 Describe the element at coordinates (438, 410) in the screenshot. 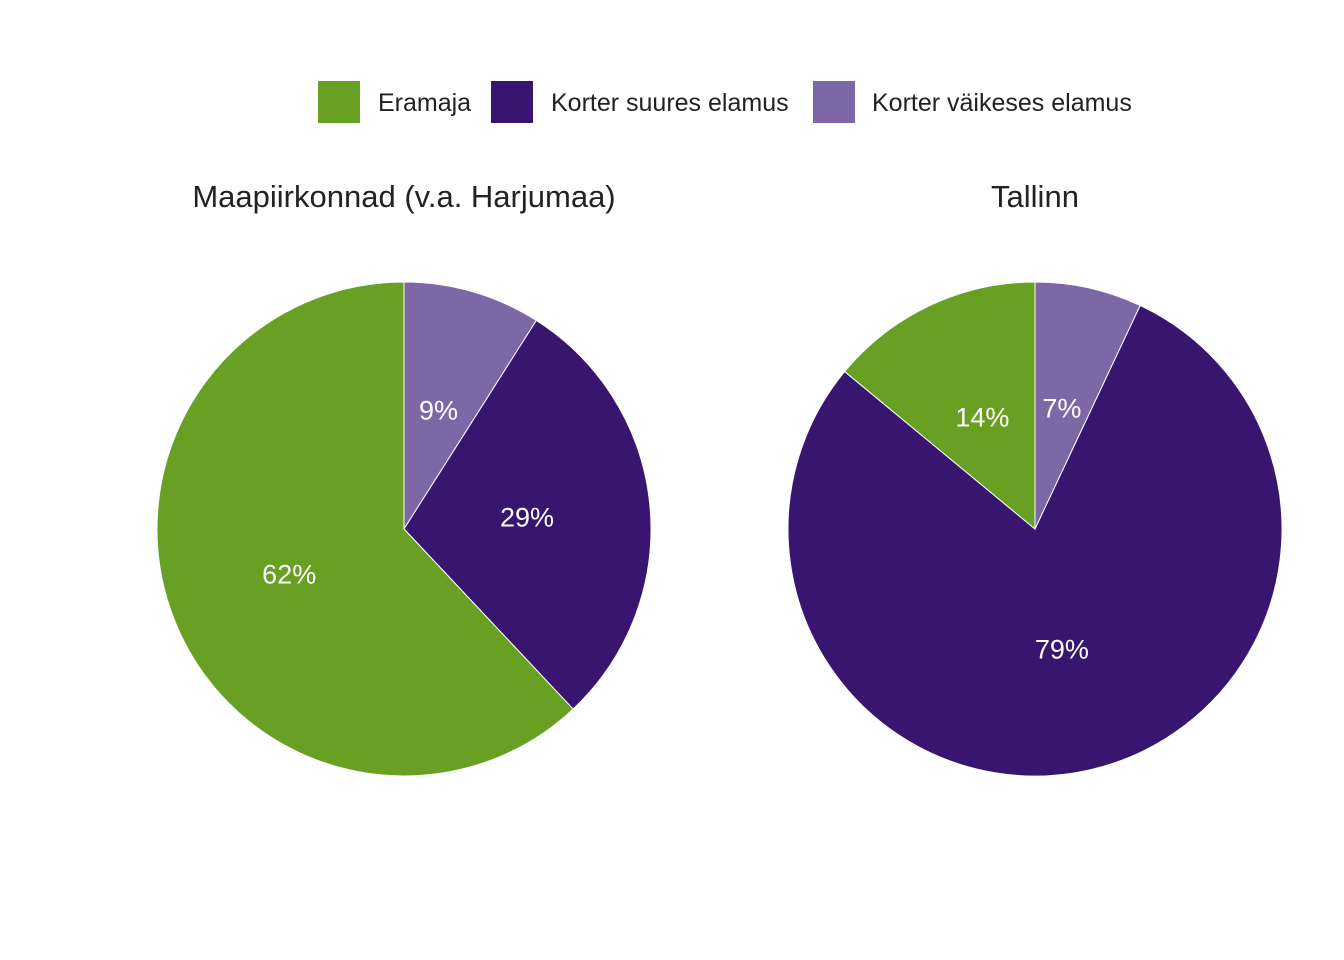

I see `slice-label-korter-väikeses-elamus: 9%` at that location.